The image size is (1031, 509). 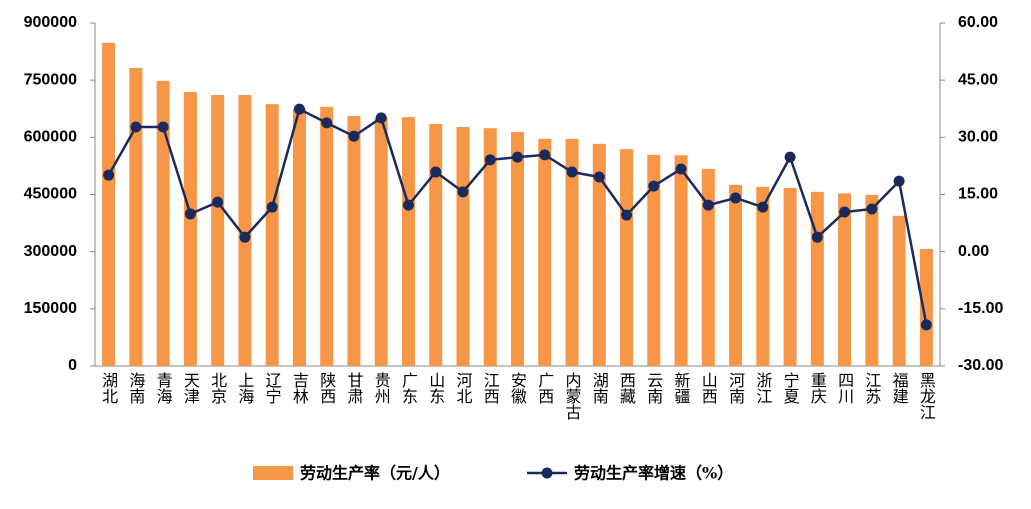 What do you see at coordinates (381, 388) in the screenshot?
I see `x-tick-label: 贵州` at bounding box center [381, 388].